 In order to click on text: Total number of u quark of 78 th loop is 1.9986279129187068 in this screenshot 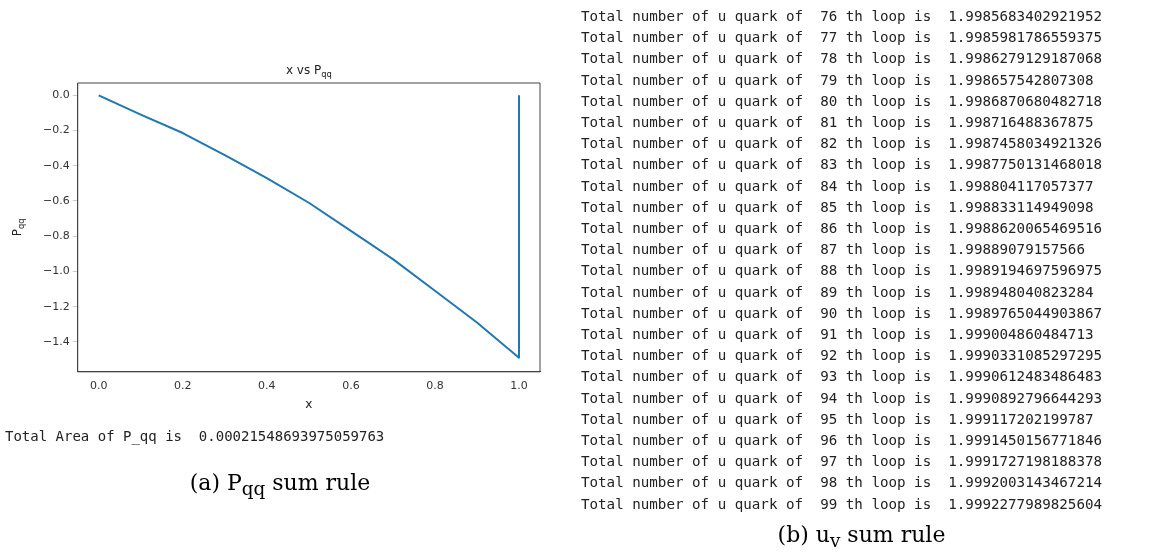, I will do `click(842, 58)`.